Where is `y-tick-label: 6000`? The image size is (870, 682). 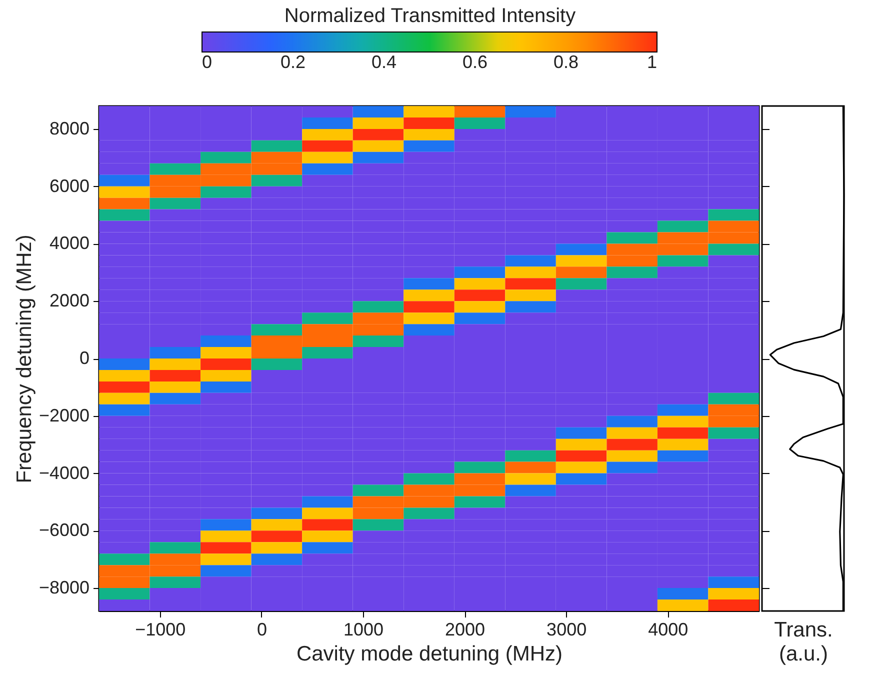 y-tick-label: 6000 is located at coordinates (69, 186).